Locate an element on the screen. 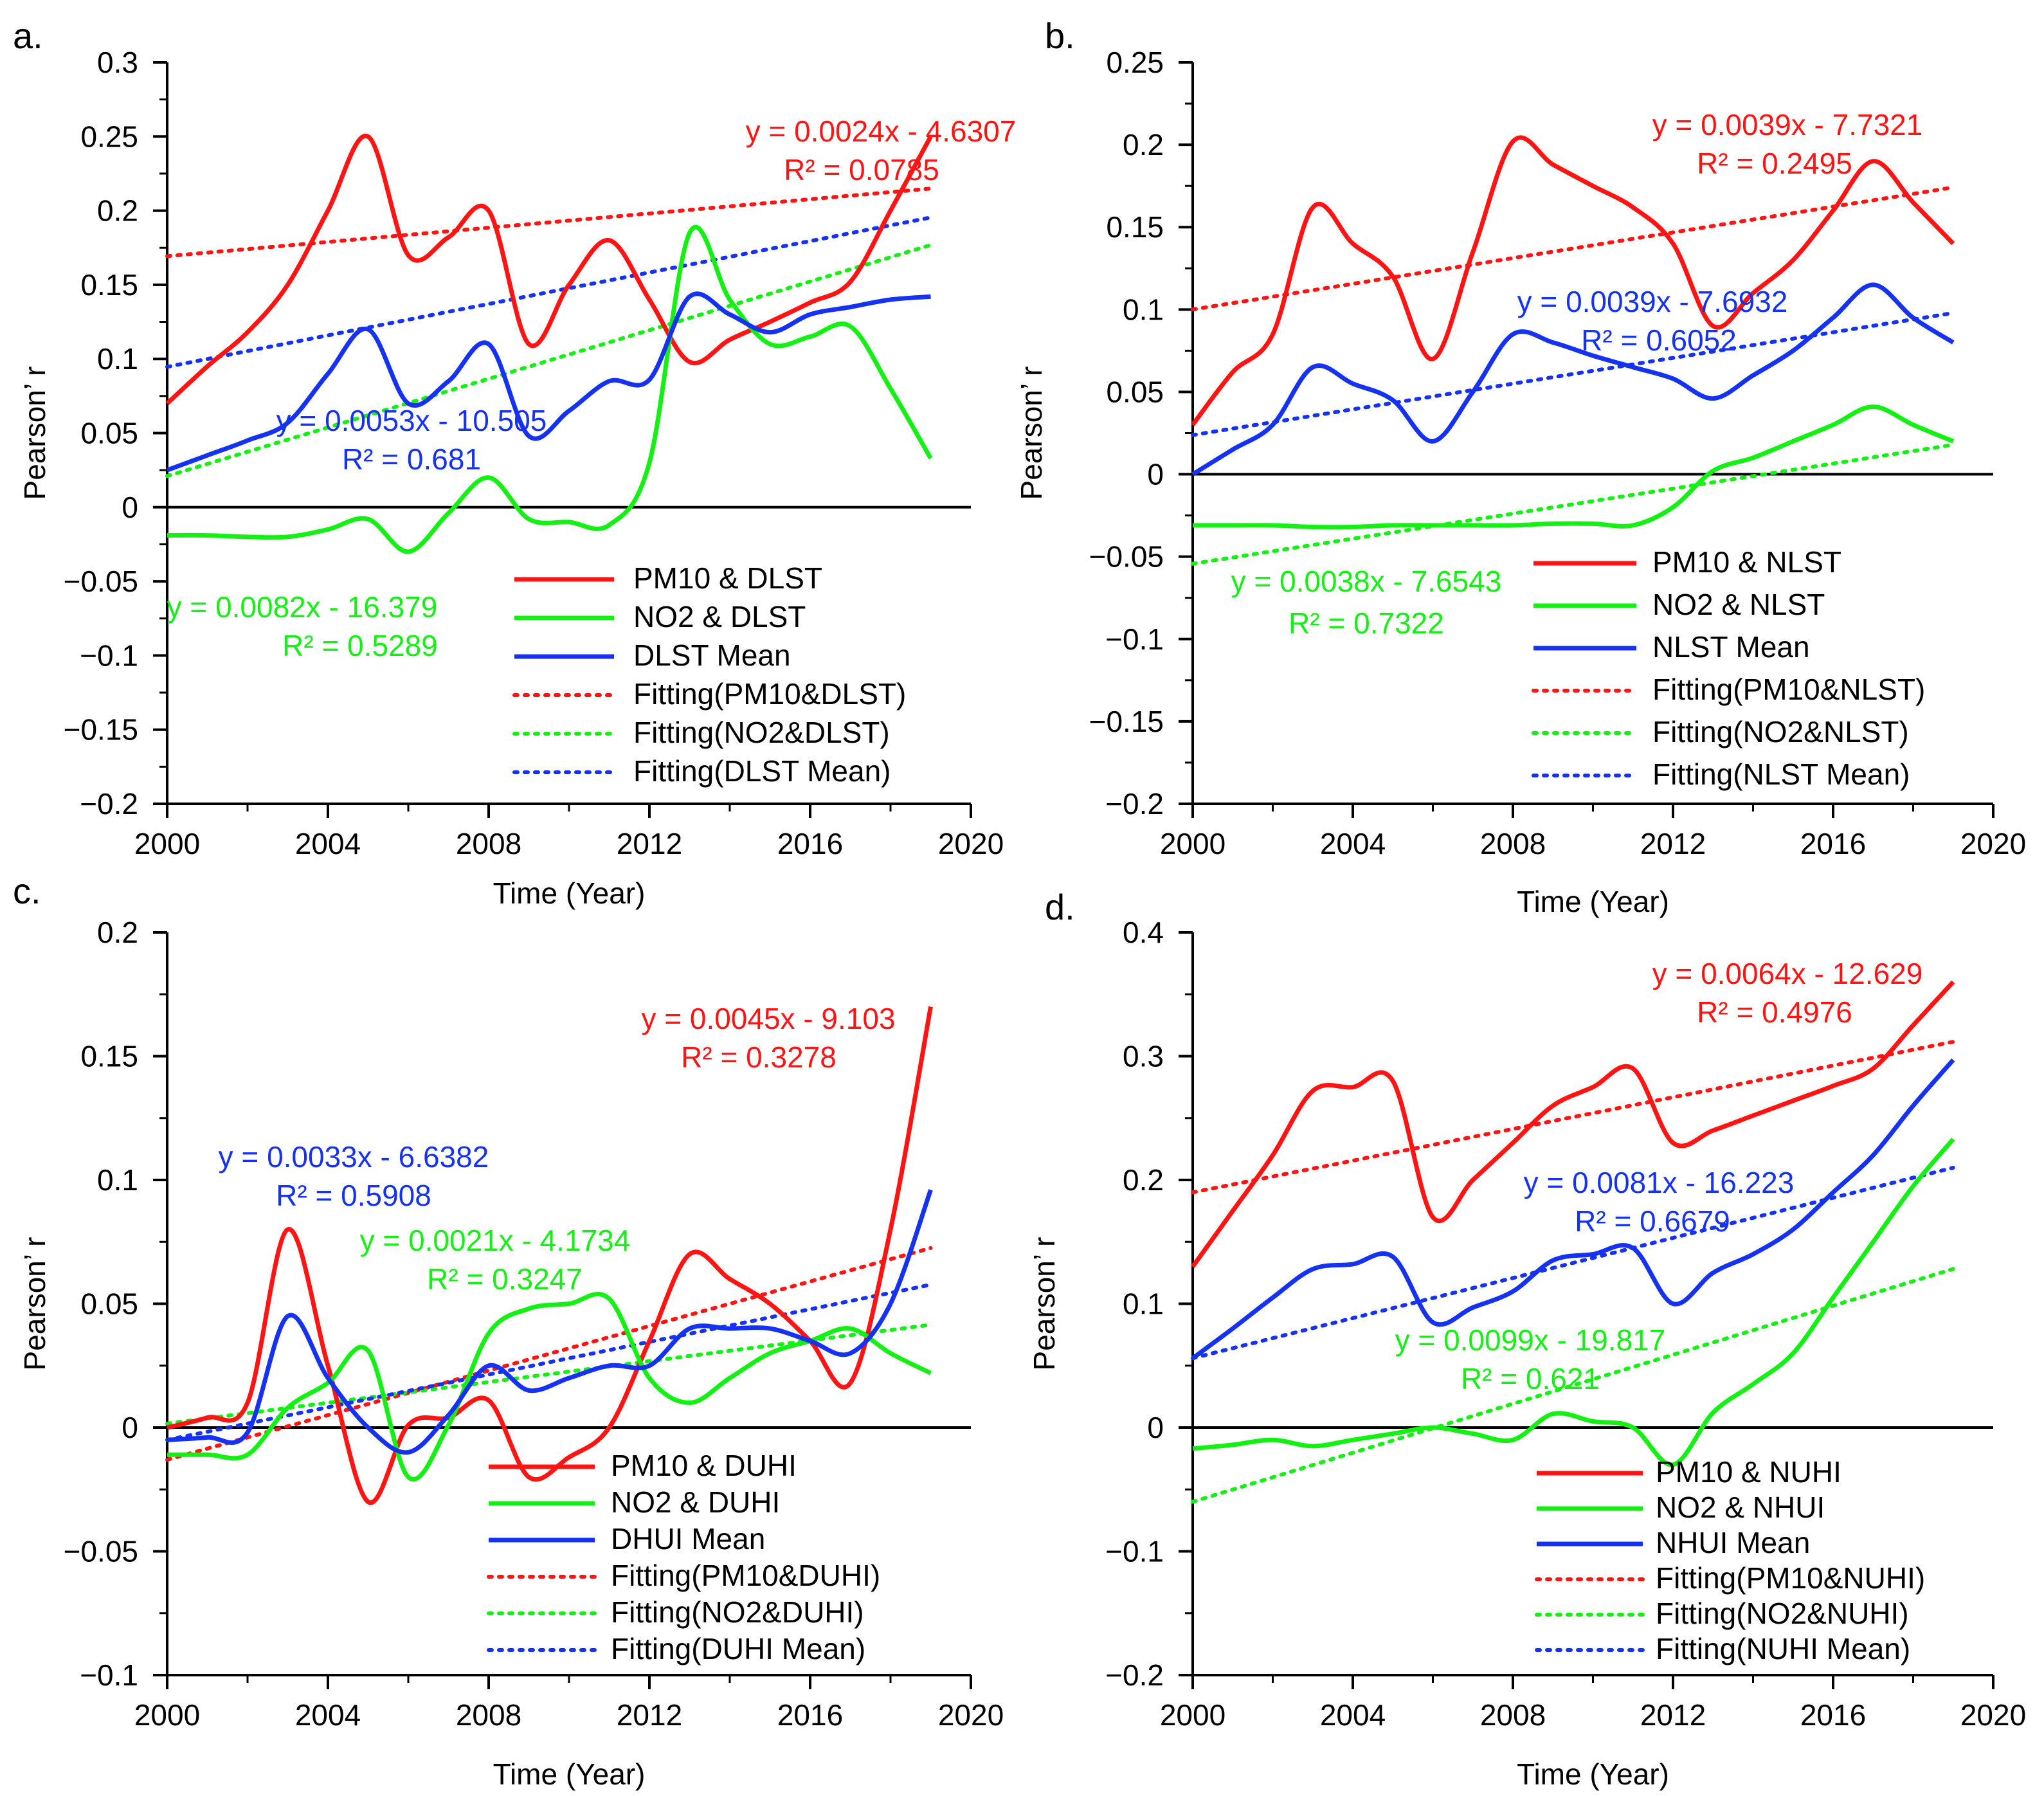 This screenshot has height=1796, width=2044. fit-equation-no2: y = 0.0038x - 7.6543 is located at coordinates (1366, 581).